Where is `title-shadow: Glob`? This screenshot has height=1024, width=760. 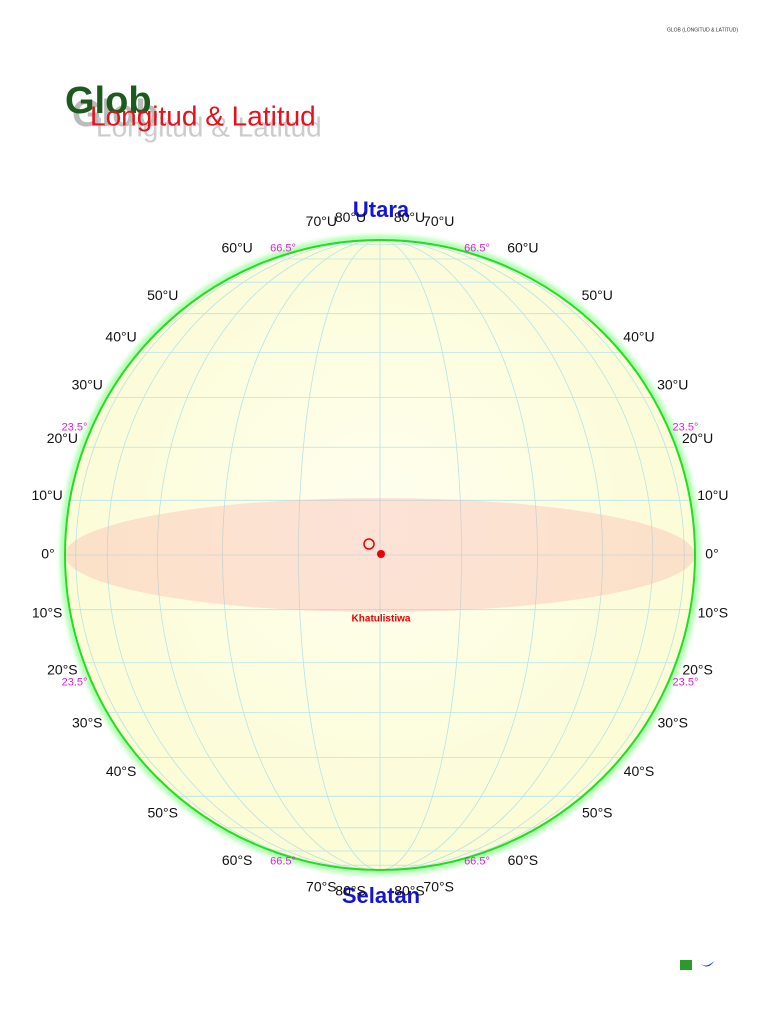
title-shadow: Glob is located at coordinates (115, 114).